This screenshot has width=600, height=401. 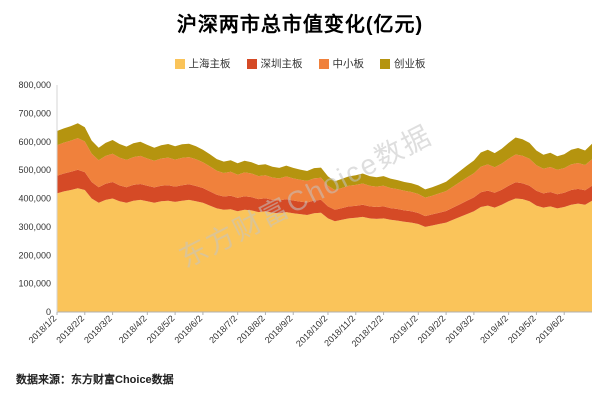 What do you see at coordinates (95, 380) in the screenshot?
I see `source-note: 数据来源：东方财富Choice数据` at bounding box center [95, 380].